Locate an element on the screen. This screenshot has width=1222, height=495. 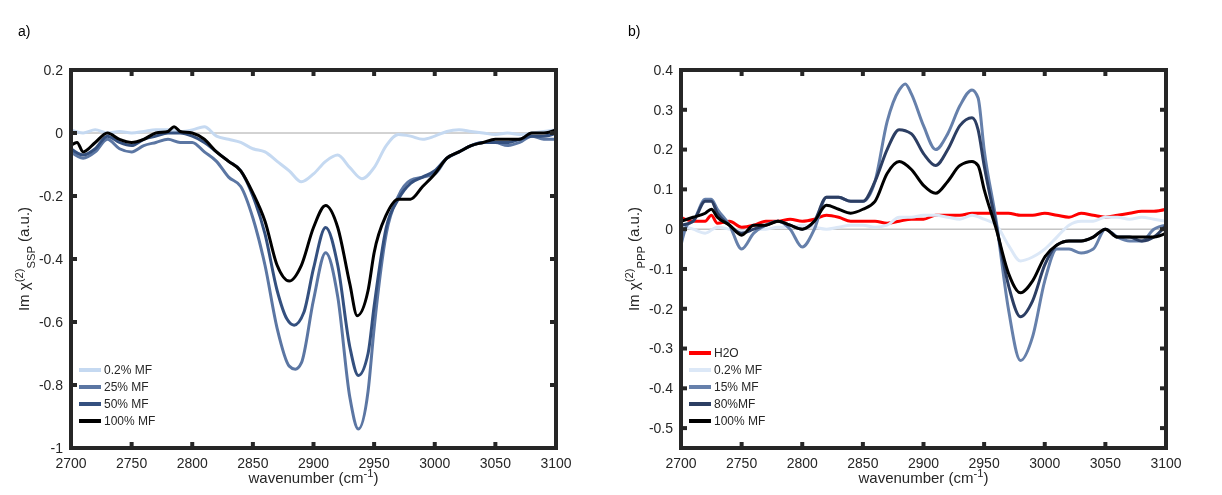
y-tick-label: 0.3 is located at coordinates (663, 109).